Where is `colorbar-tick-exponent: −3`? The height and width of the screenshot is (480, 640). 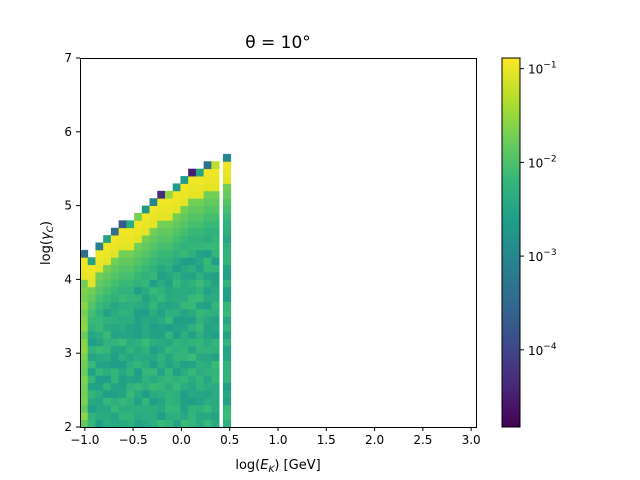
colorbar-tick-exponent: −3 is located at coordinates (549, 253).